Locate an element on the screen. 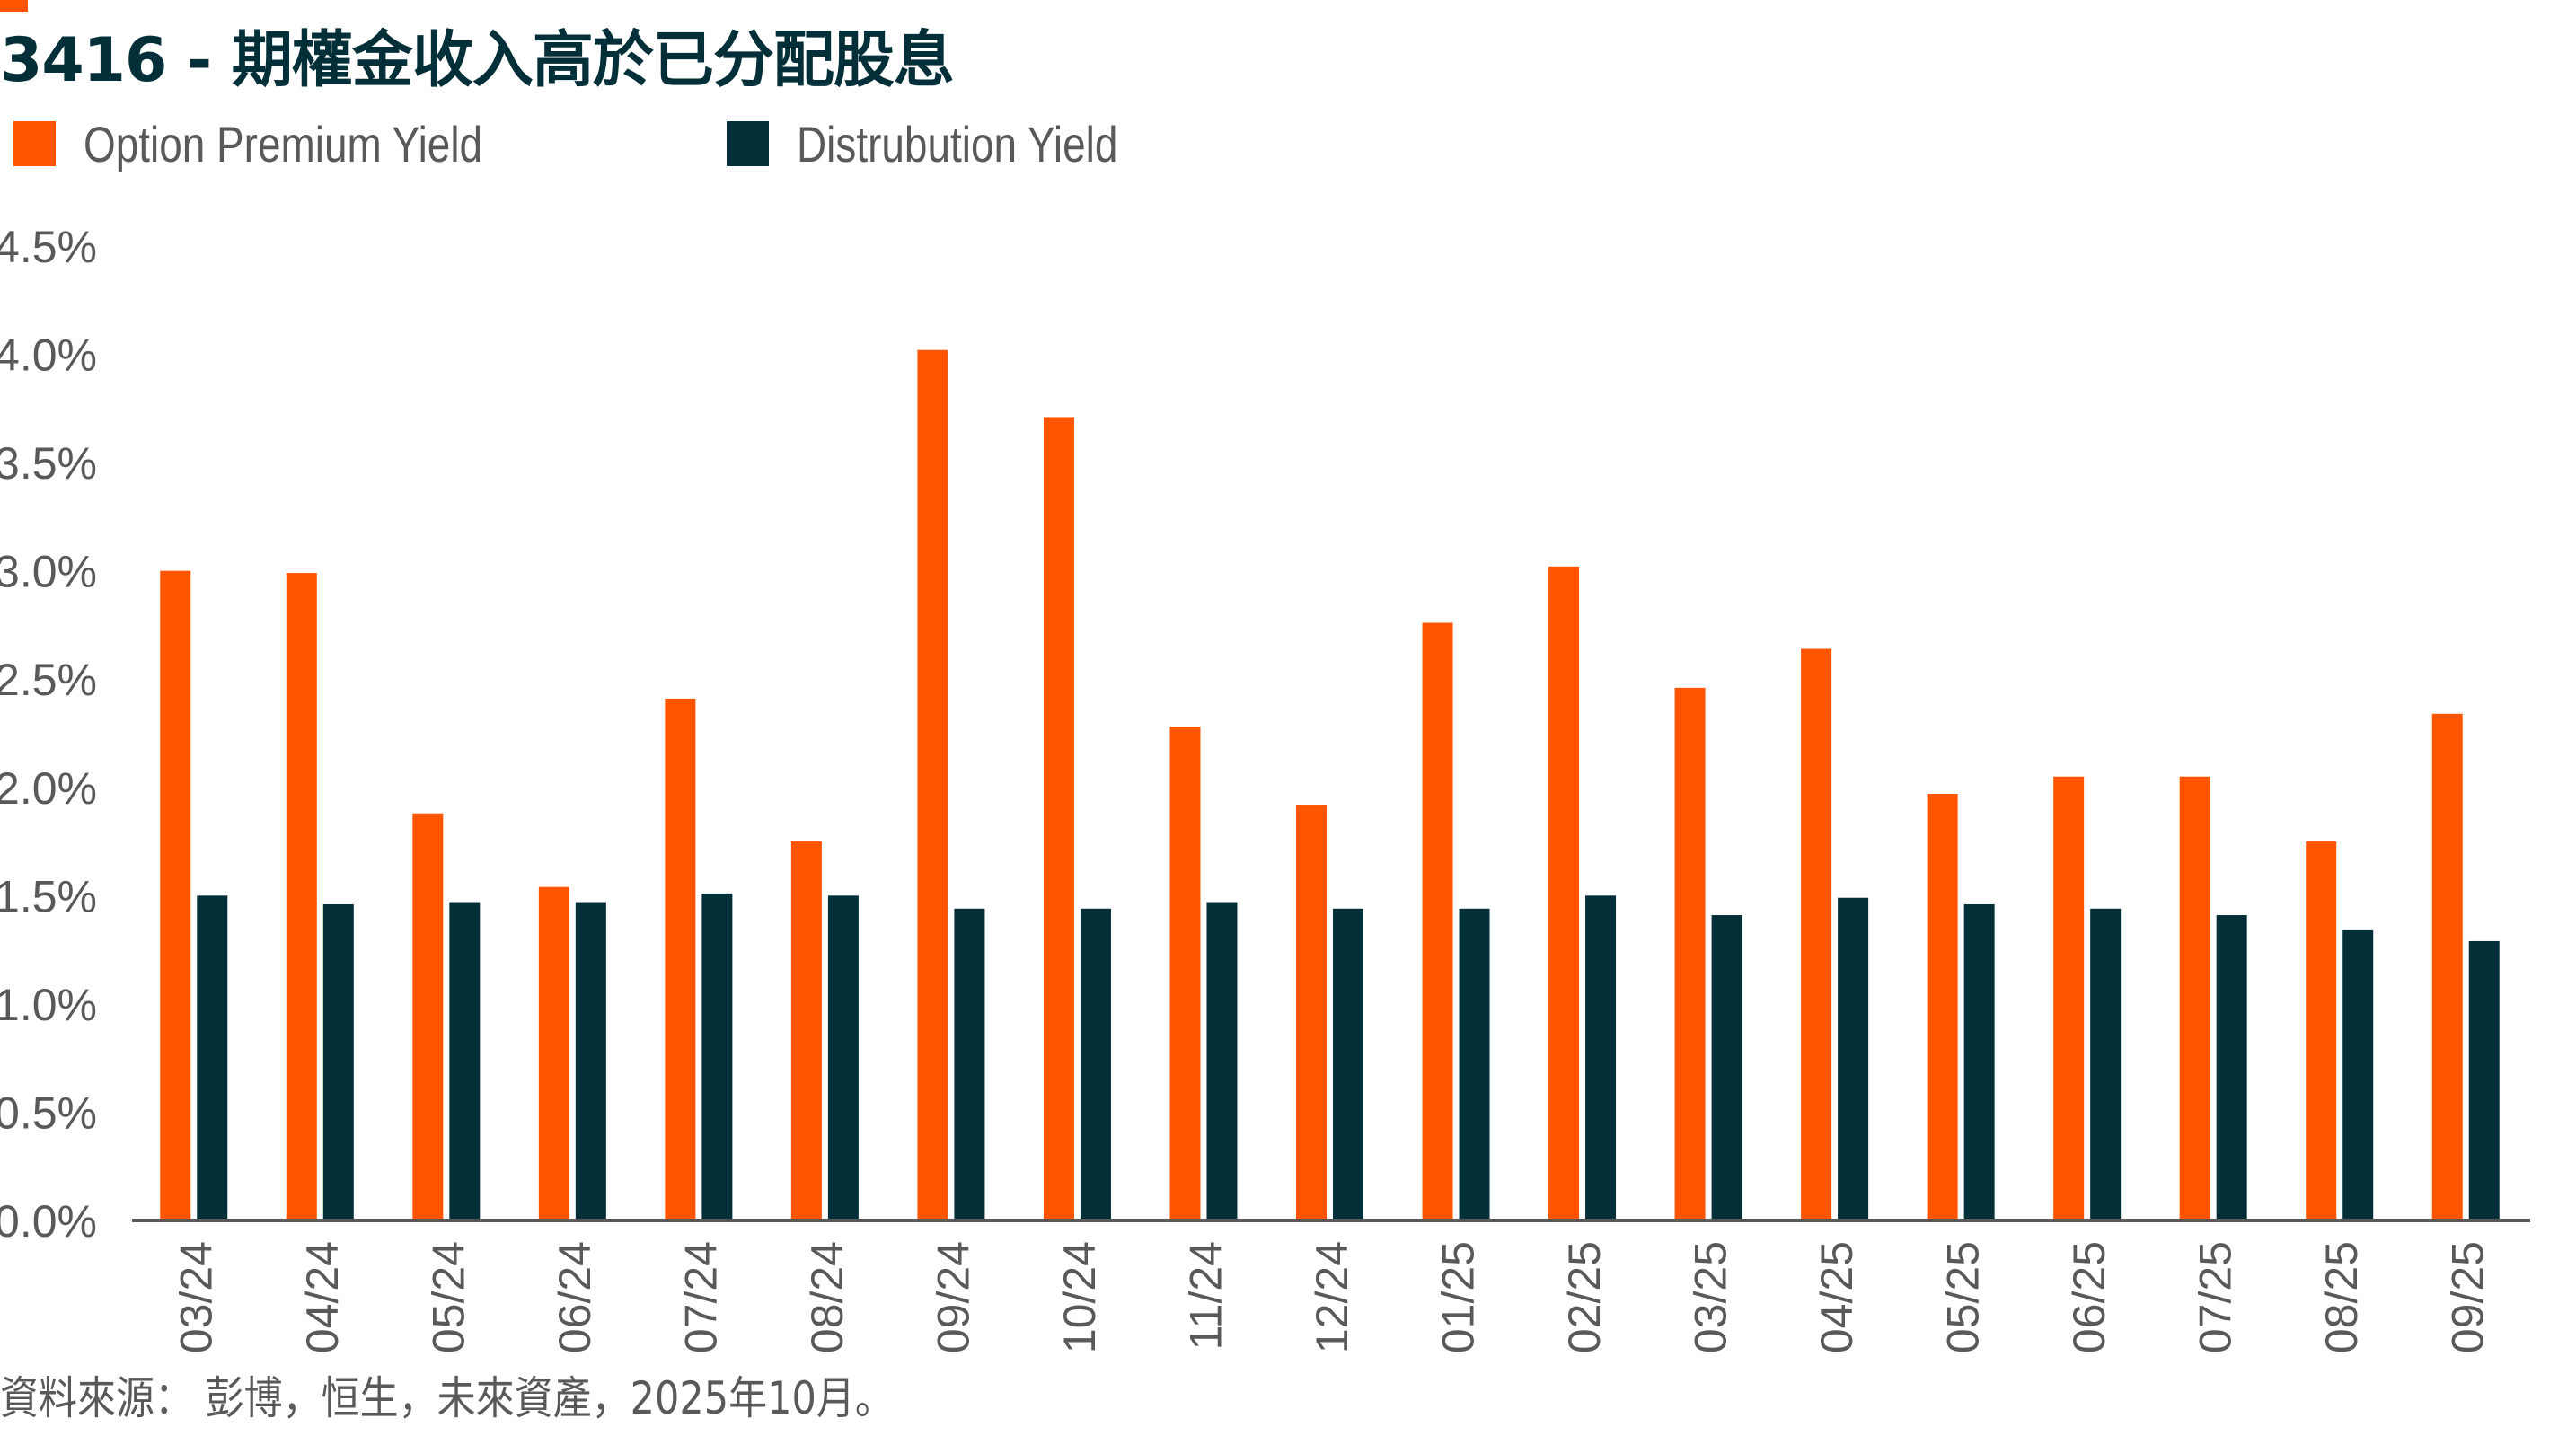  y-tick-label: 2.5% is located at coordinates (48, 680).